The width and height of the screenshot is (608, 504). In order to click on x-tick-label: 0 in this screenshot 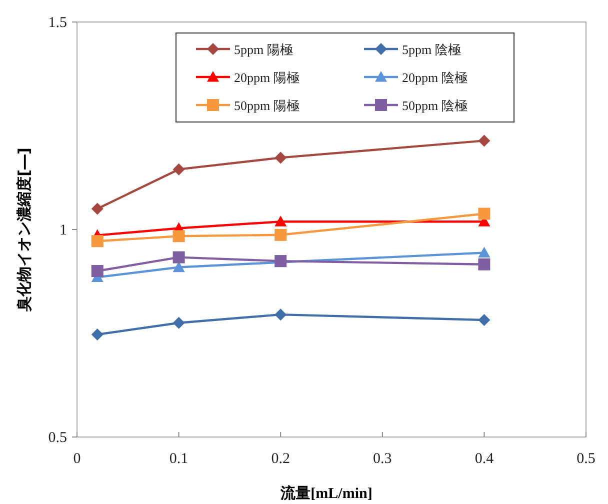, I will do `click(77, 459)`.